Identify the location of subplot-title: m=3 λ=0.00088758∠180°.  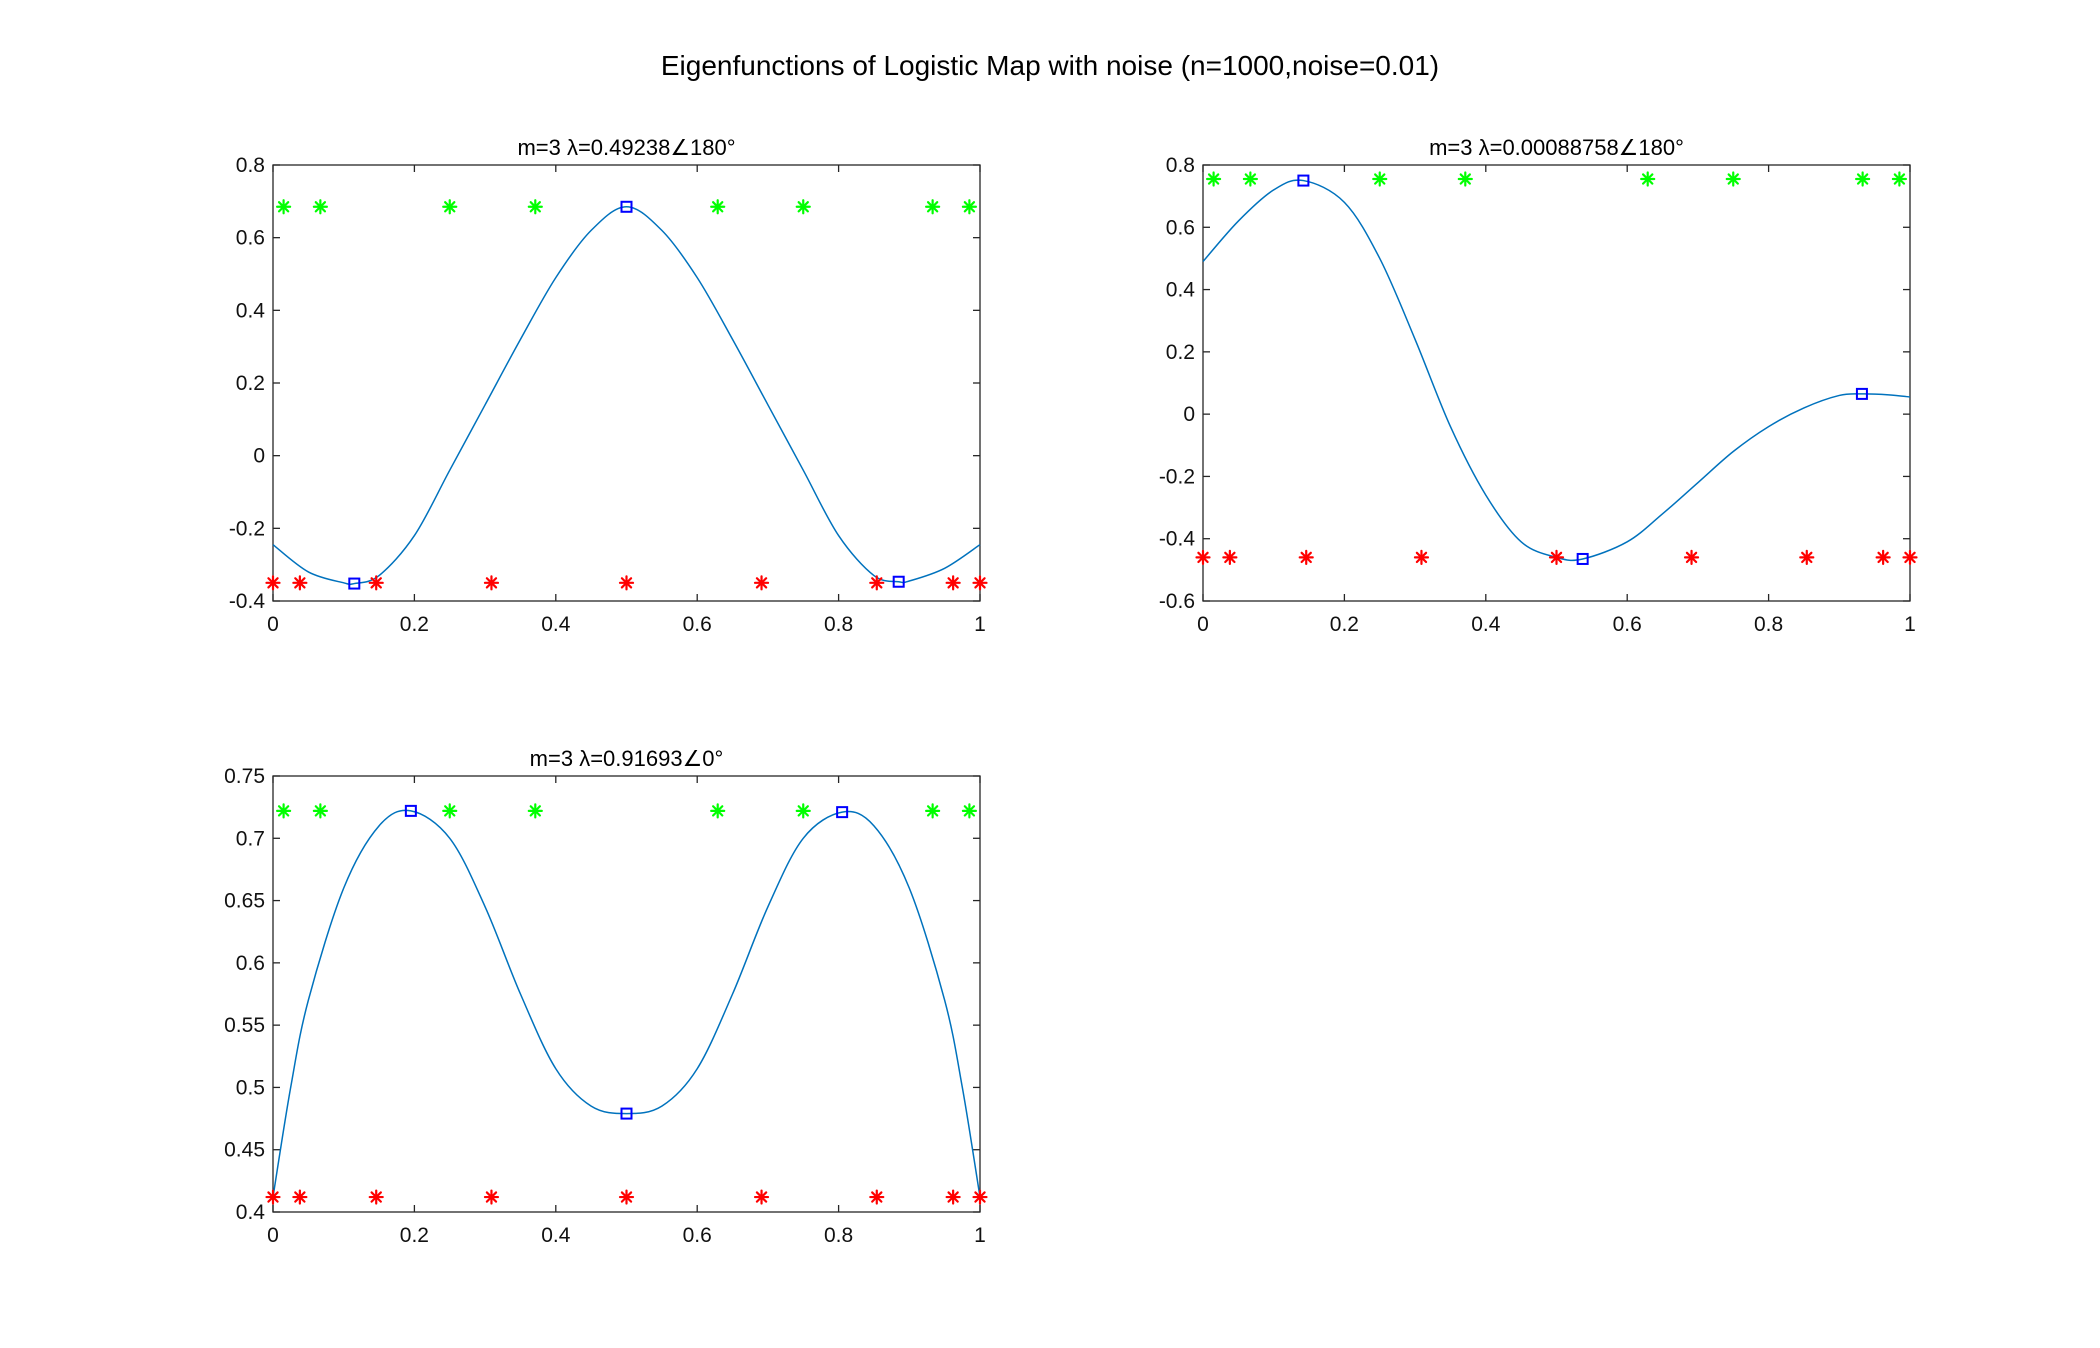
(1556, 147).